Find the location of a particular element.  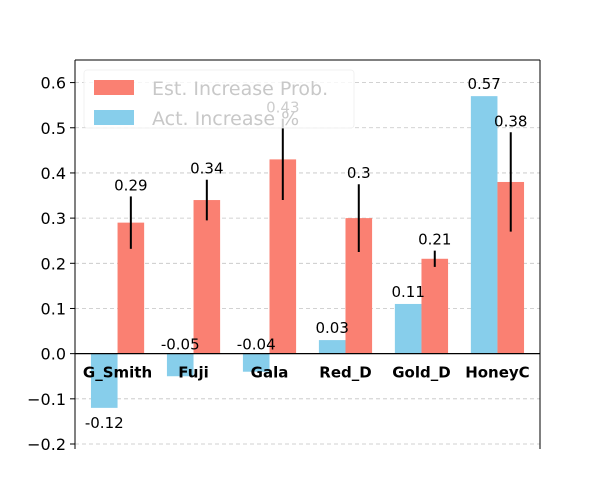

bar-actual-G_Smith is located at coordinates (104, 380).